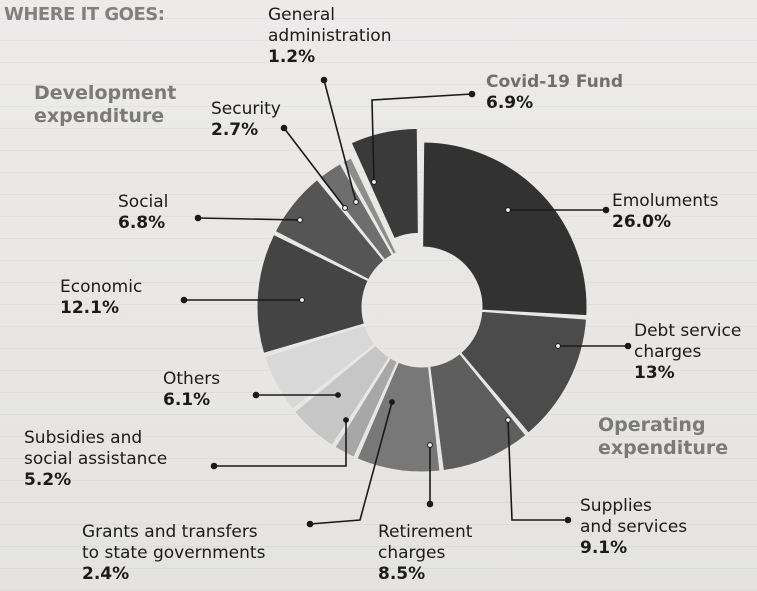 The image size is (757, 591). I want to click on chart-heading: WHERE IT GOES:, so click(84, 14).